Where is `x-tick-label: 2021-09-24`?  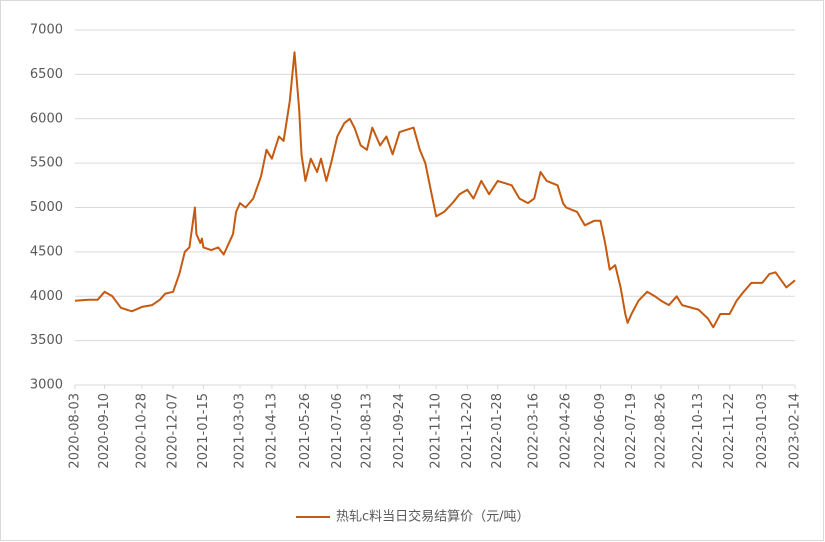 x-tick-label: 2021-09-24 is located at coordinates (399, 431).